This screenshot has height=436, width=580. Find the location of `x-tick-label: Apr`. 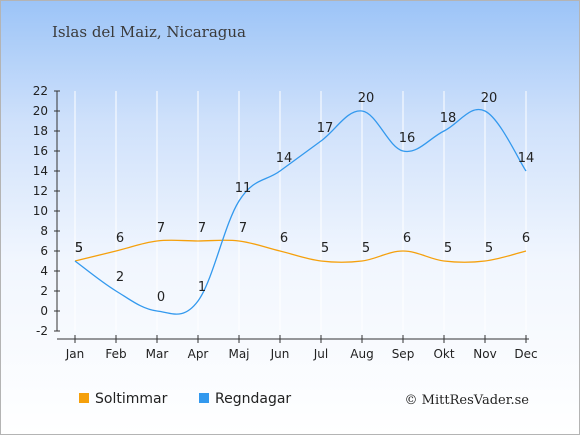

x-tick-label: Apr is located at coordinates (198, 354).